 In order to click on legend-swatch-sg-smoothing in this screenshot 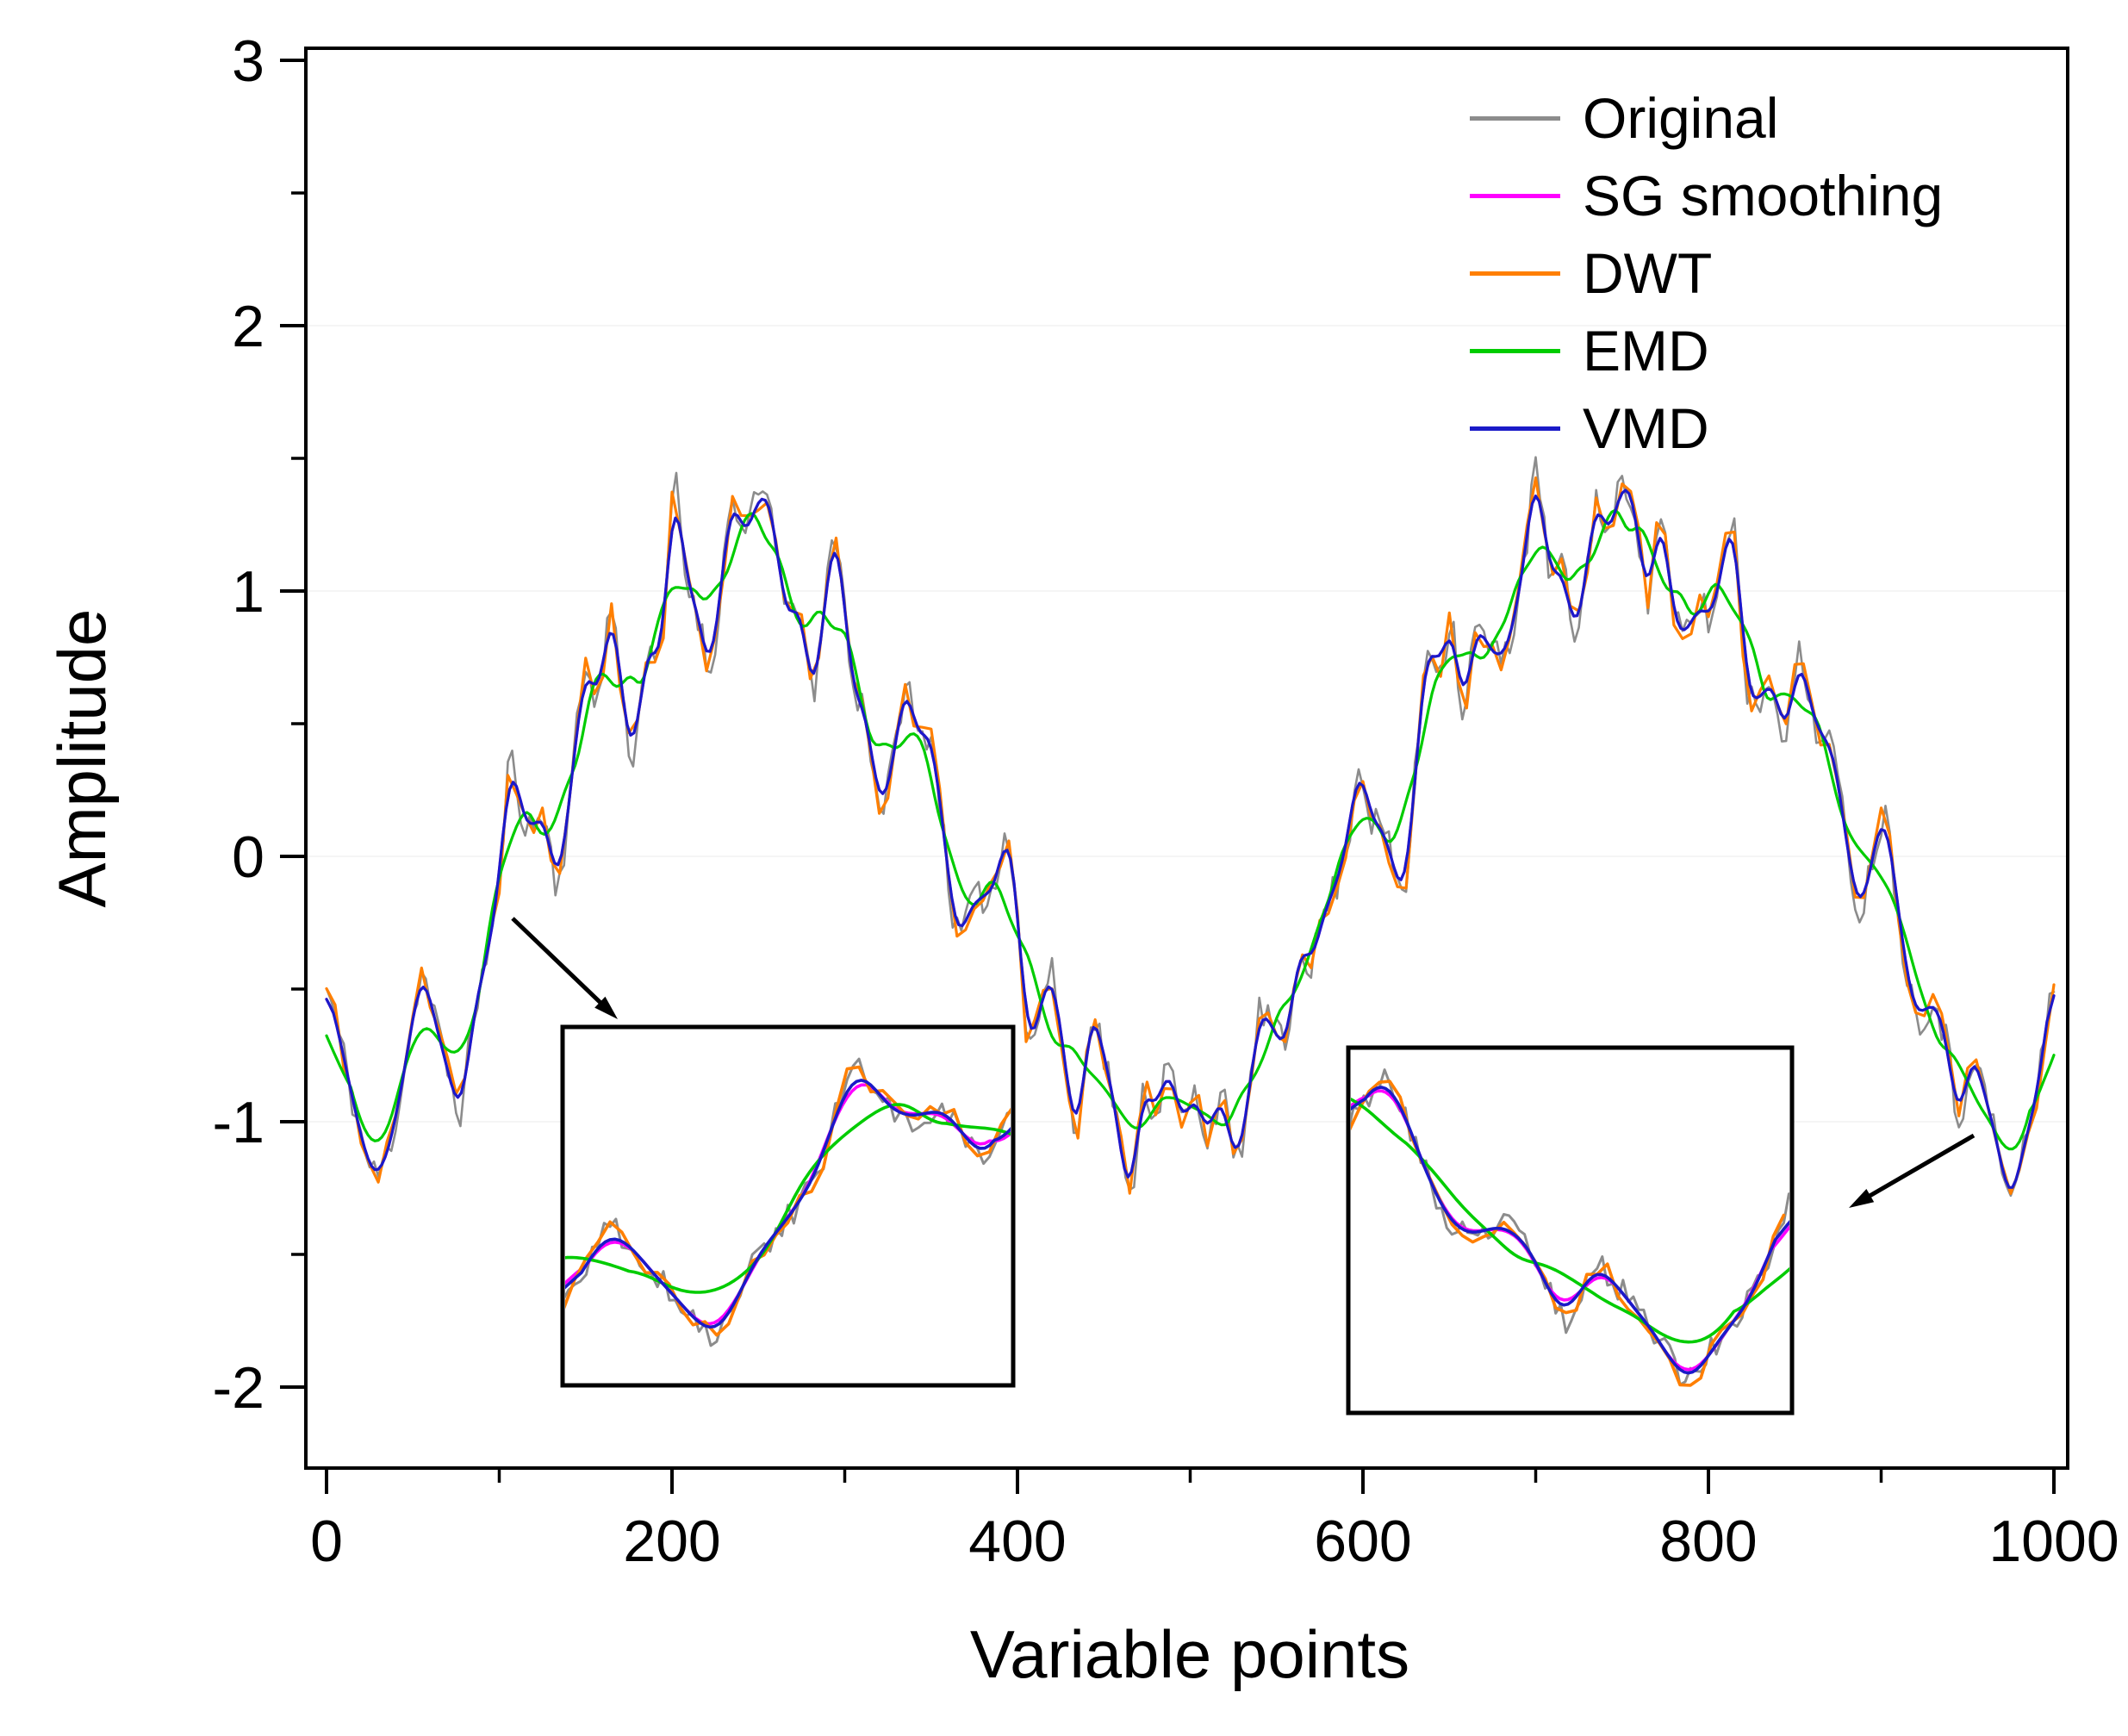, I will do `click(1515, 196)`.